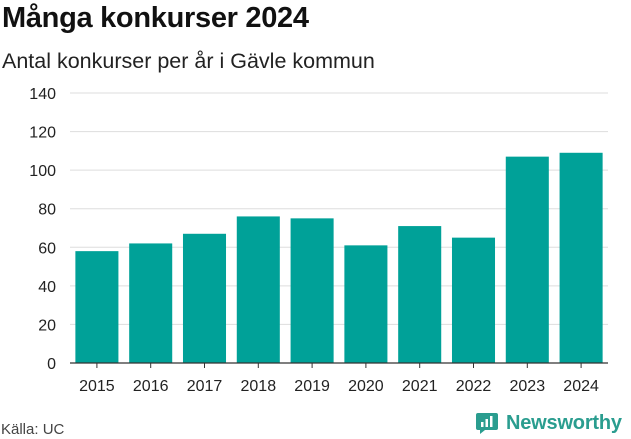 Image resolution: width=631 pixels, height=439 pixels. Describe the element at coordinates (581, 386) in the screenshot. I see `x-tick-label: 2024` at that location.